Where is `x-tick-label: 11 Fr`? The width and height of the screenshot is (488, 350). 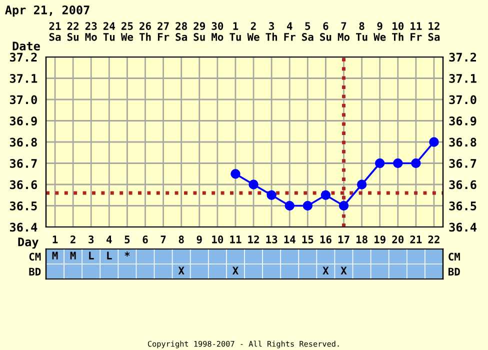
x-tick-label: 11 Fr is located at coordinates (416, 31).